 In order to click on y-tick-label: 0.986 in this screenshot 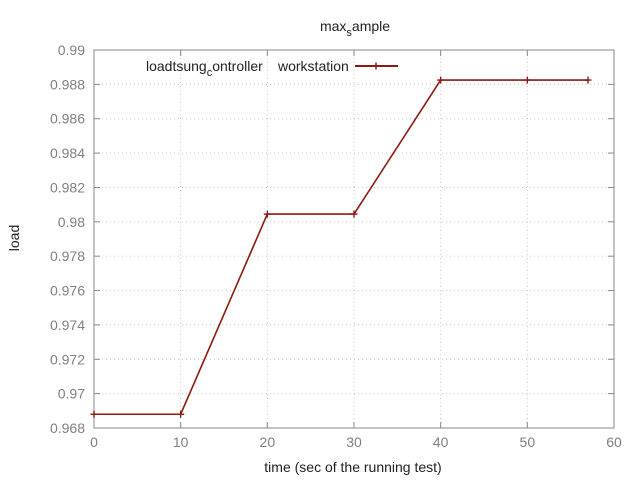, I will do `click(67, 119)`.